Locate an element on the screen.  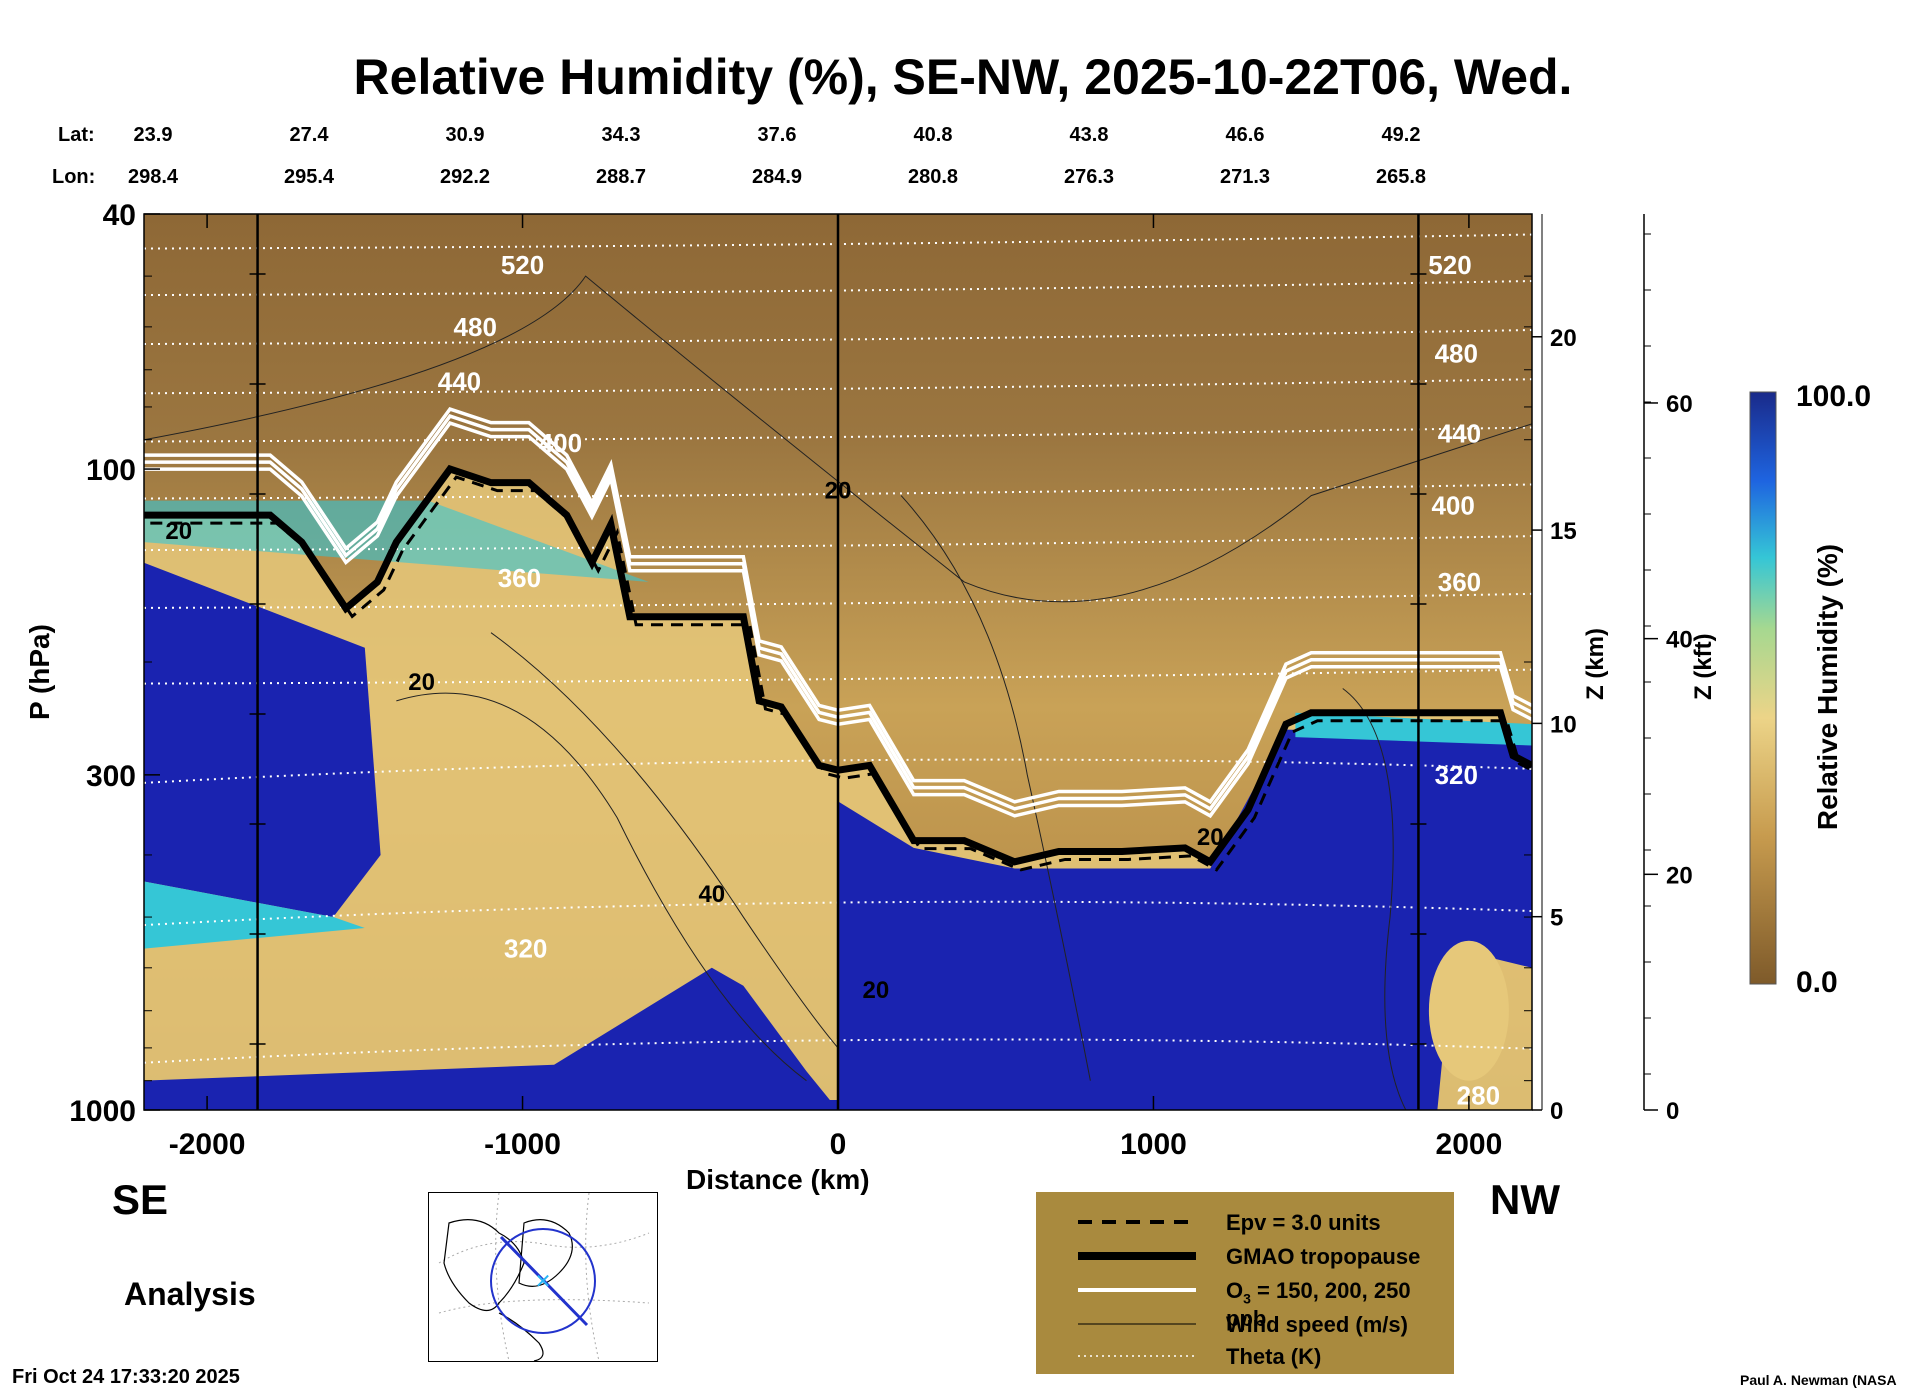
x-tick-label: 1000 is located at coordinates (1153, 1144).